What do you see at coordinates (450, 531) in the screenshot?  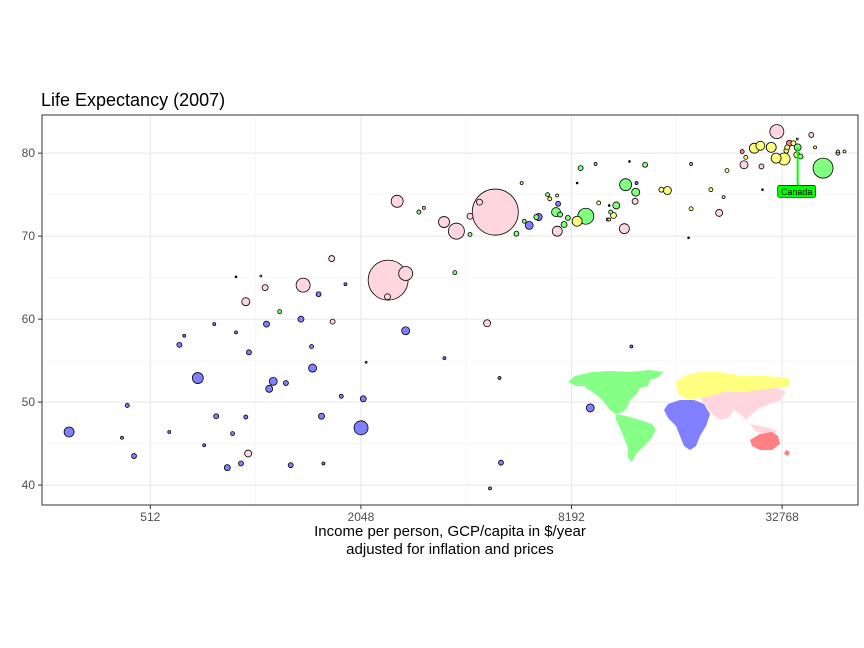 I see `x-axis-title: Income per person, GCP/capita in $/year` at bounding box center [450, 531].